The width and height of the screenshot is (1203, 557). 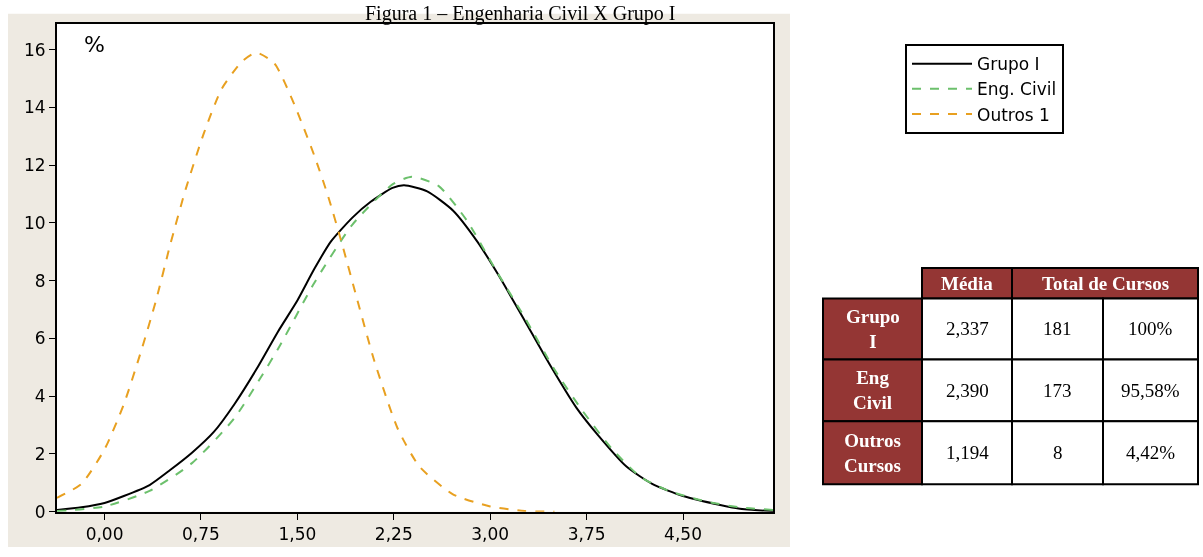 What do you see at coordinates (873, 390) in the screenshot?
I see `text: Eng Civil` at bounding box center [873, 390].